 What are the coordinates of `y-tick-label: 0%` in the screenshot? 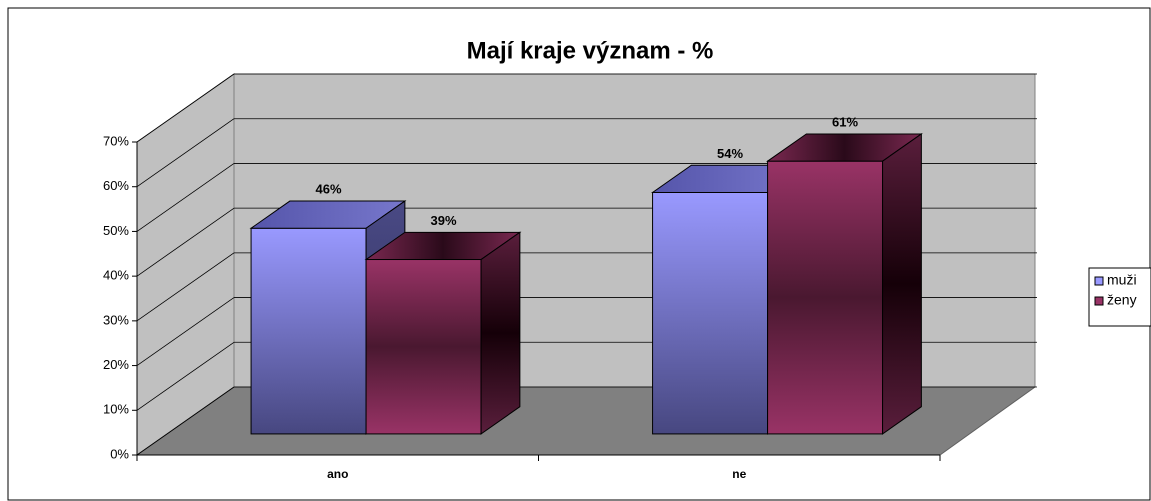 It's located at (119, 453).